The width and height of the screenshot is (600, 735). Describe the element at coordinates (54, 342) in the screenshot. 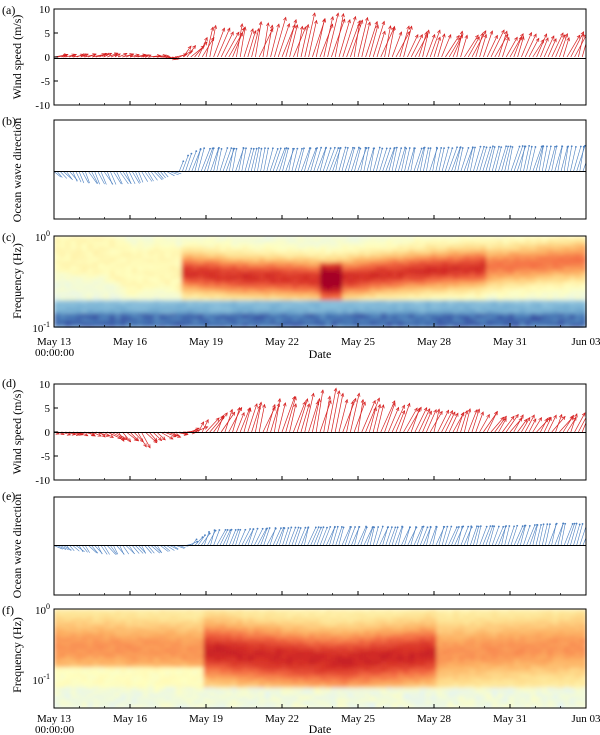

I see `xtick-label: May 13` at that location.